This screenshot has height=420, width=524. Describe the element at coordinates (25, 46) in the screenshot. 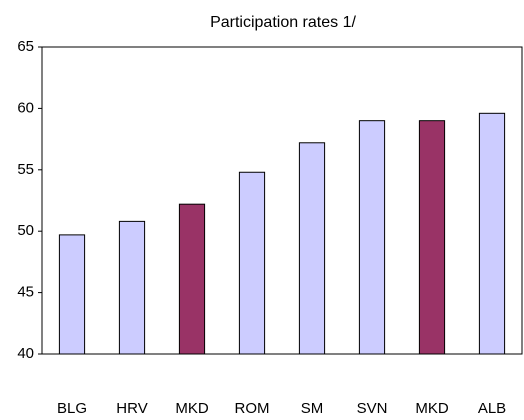

I see `y-tick-label: 65` at that location.